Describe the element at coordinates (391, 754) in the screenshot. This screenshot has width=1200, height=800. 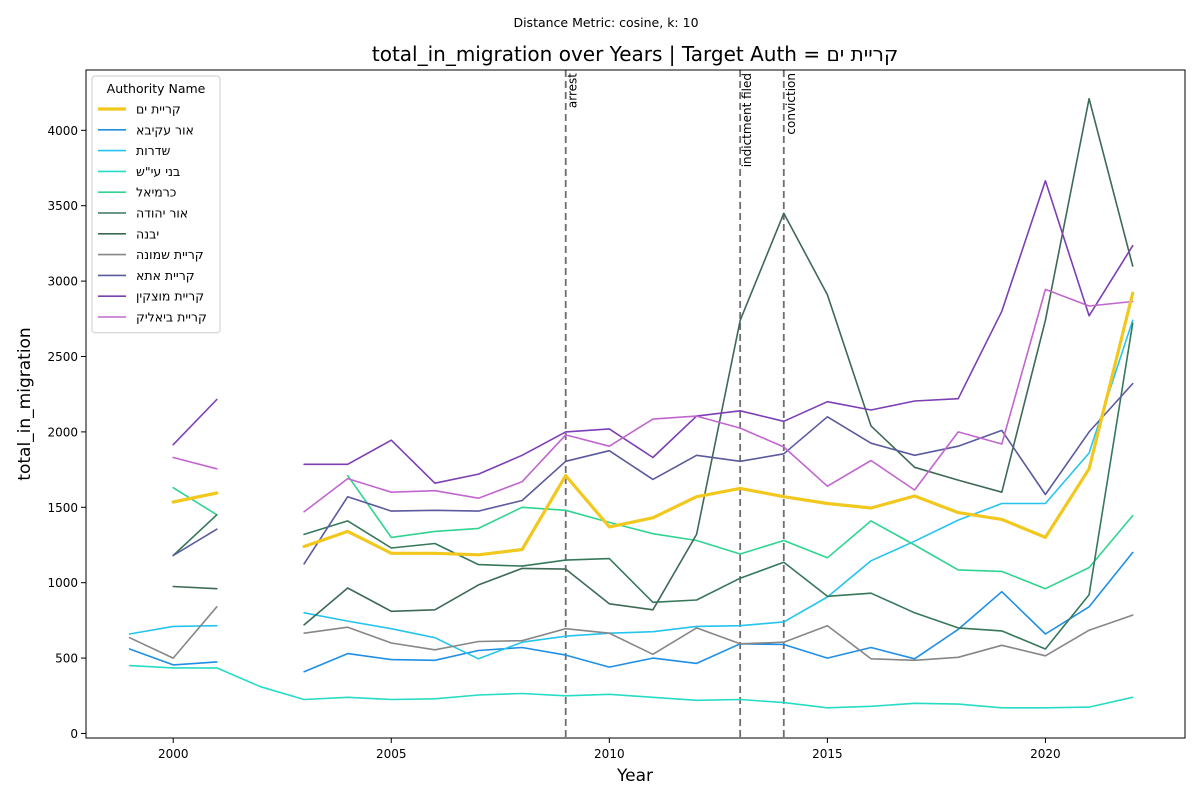
I see `x-tick-label-2005: 2005` at that location.